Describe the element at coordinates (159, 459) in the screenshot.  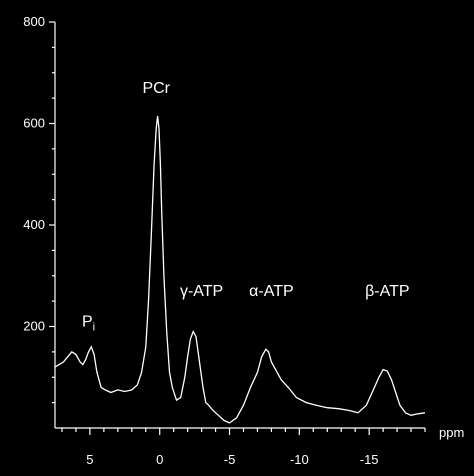
I see `x-tick-label: 0` at that location.